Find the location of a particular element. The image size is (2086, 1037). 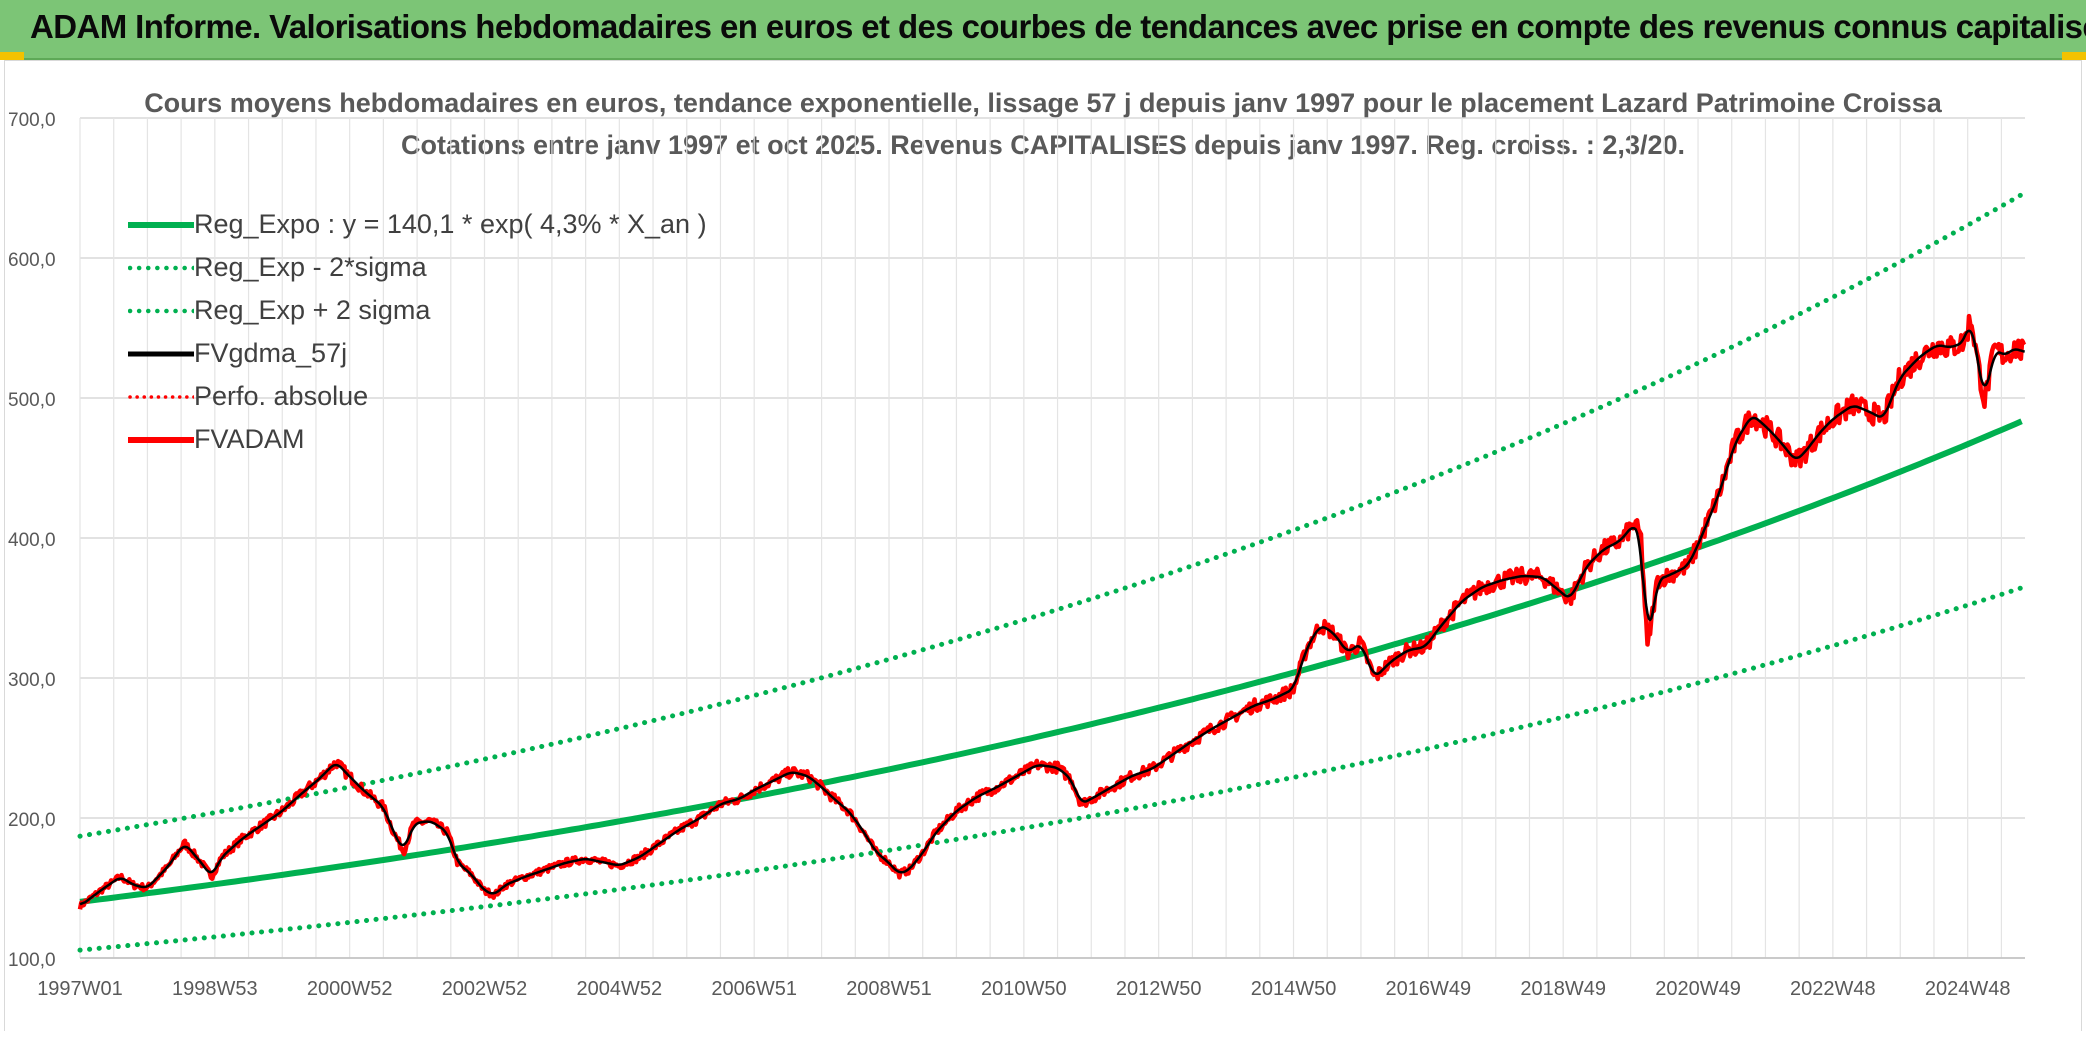

y-tick-label: 700,0 is located at coordinates (32, 120).